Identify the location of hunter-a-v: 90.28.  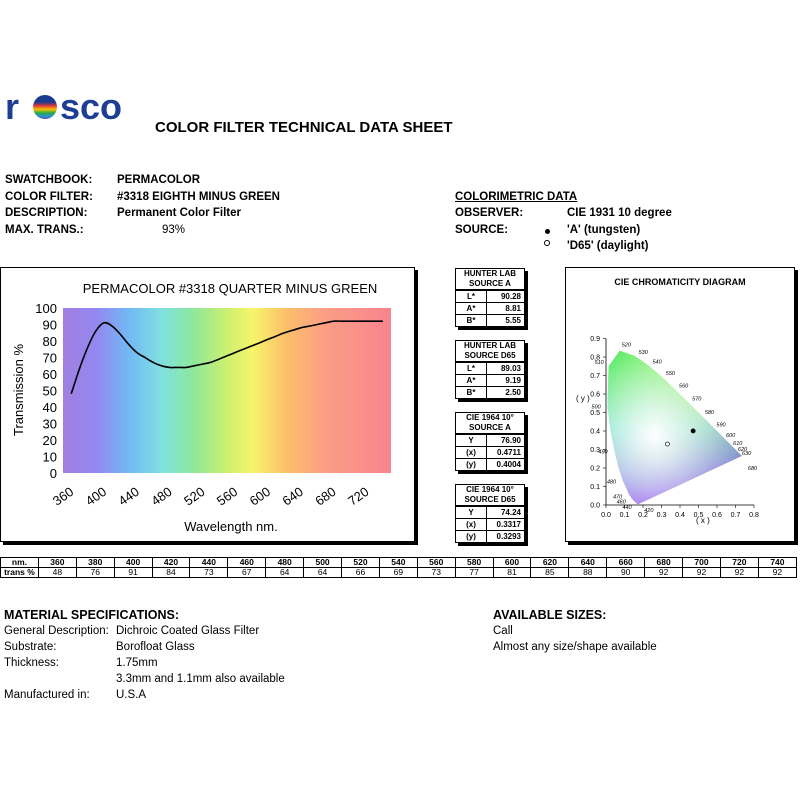
(510, 296).